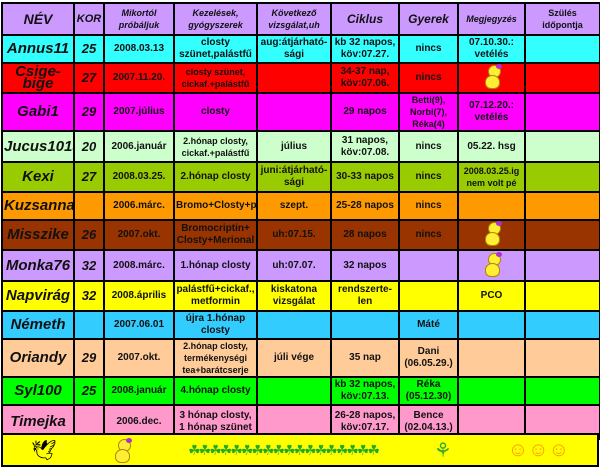 The image size is (600, 468). I want to click on header-ciklus: Ciklus, so click(365, 19).